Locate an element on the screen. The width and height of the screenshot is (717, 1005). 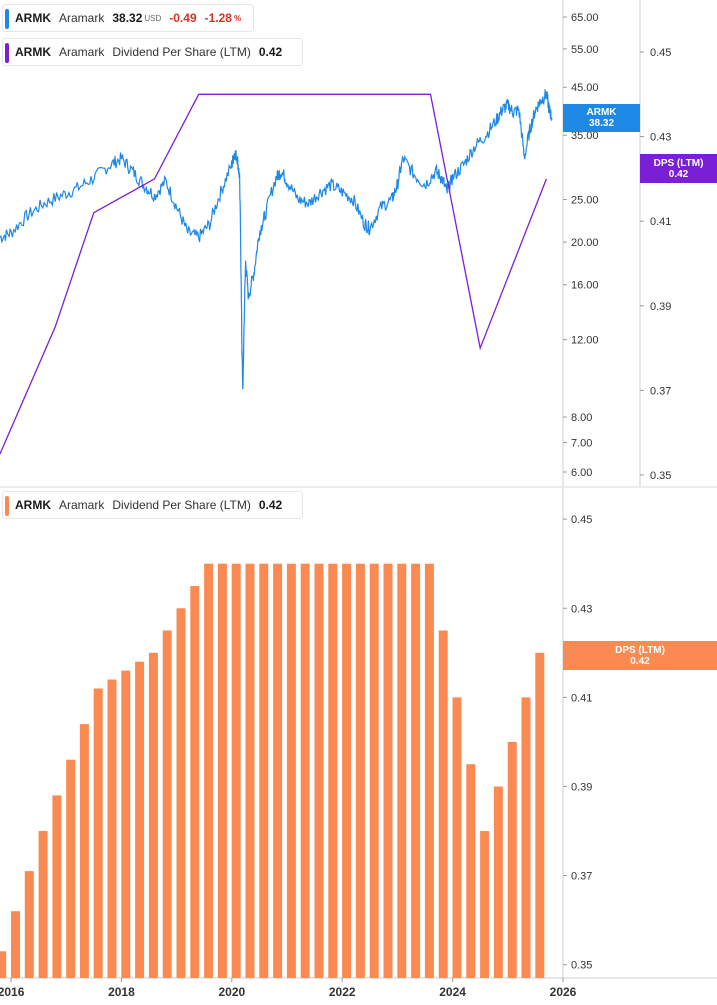
x-tick-label: 2024 is located at coordinates (452, 992).